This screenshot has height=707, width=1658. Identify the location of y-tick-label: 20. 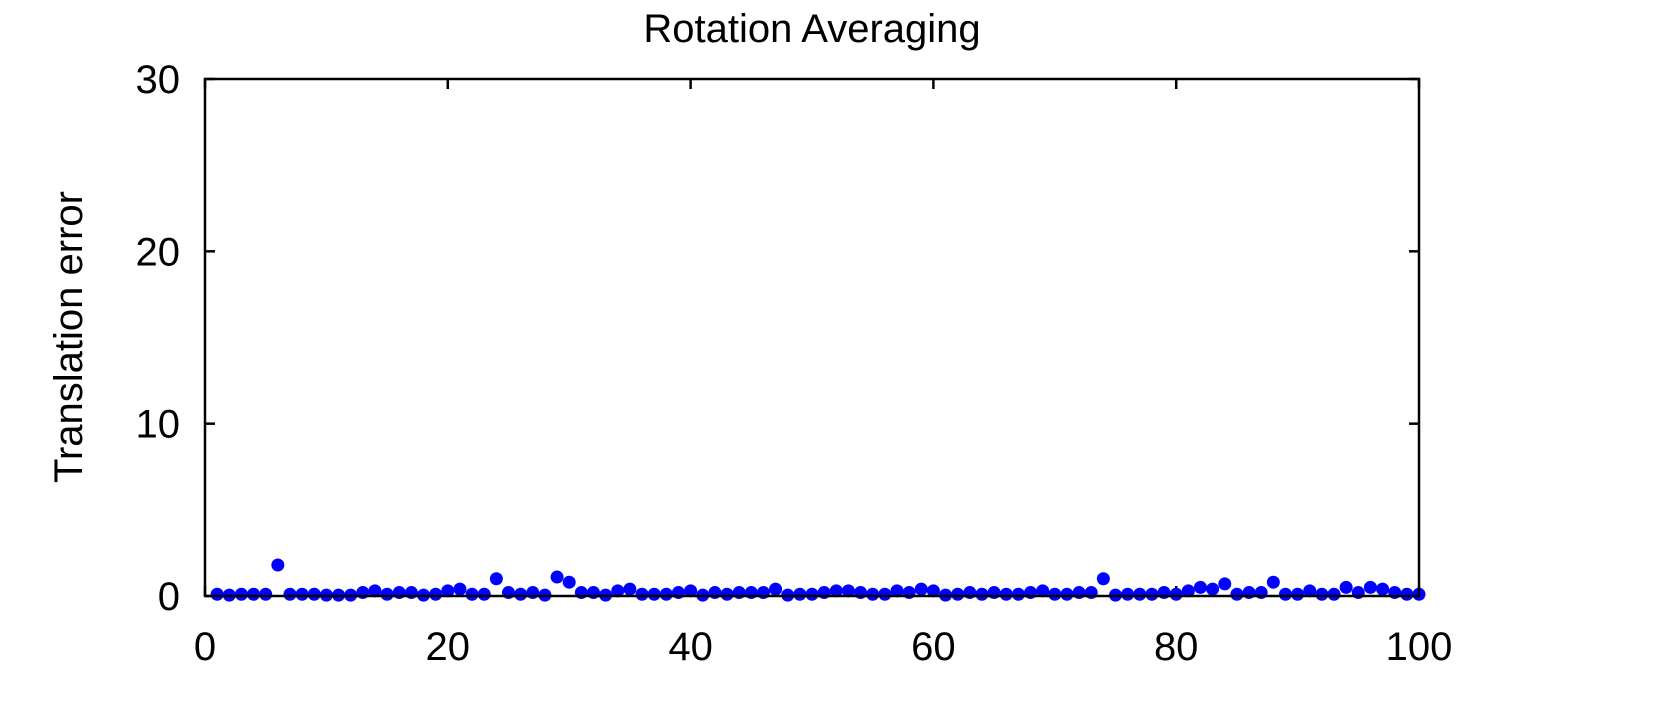
(158, 252).